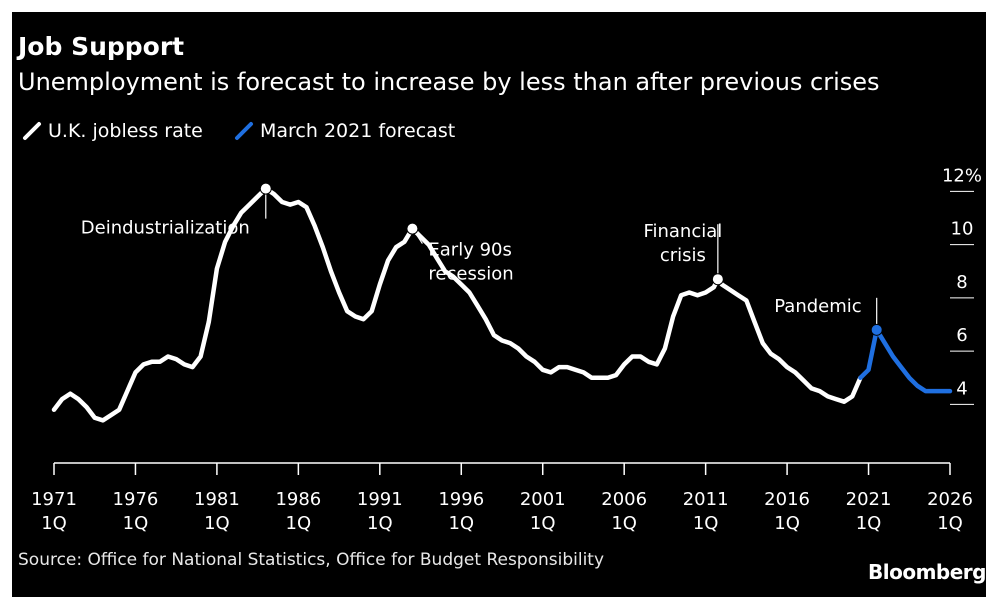  I want to click on y-tick-label: 4, so click(961, 388).